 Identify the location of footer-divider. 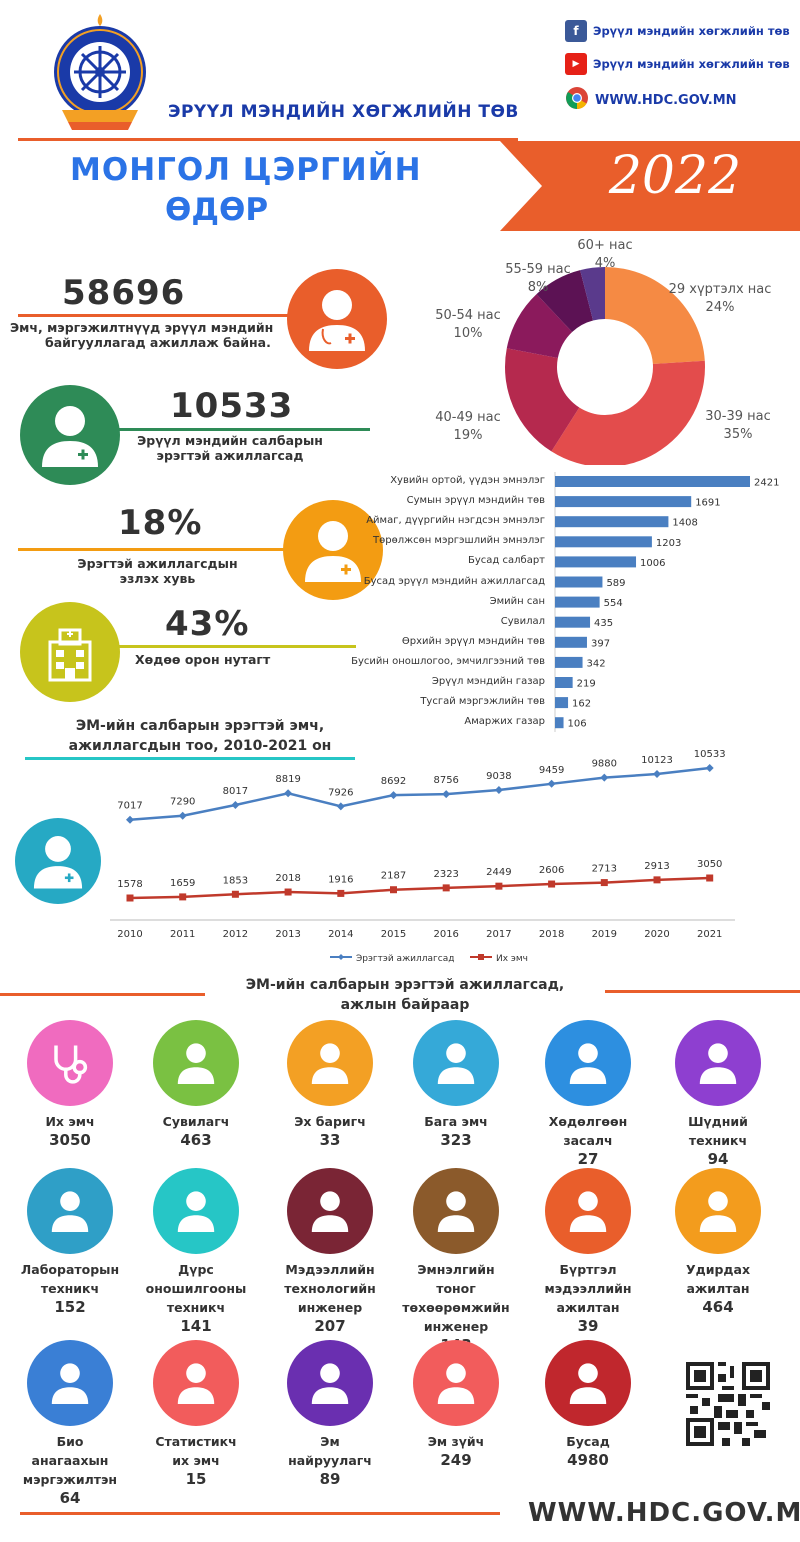
(260, 1513).